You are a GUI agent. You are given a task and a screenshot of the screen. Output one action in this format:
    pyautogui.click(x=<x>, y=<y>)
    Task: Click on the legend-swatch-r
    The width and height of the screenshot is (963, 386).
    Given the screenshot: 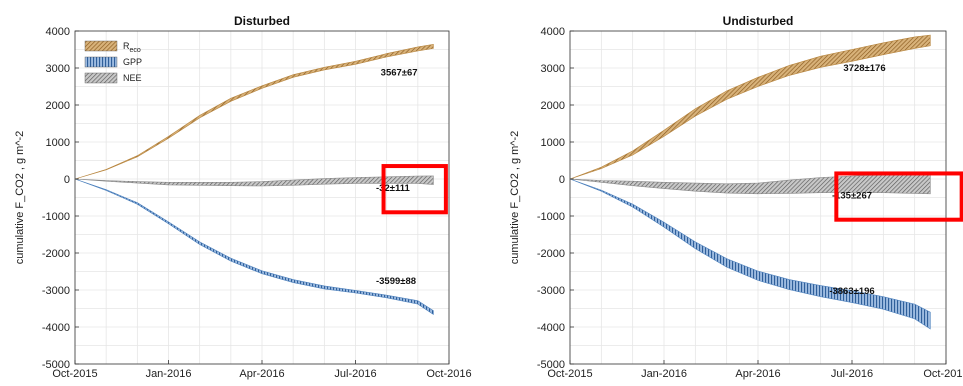 What is the action you would take?
    pyautogui.click(x=101, y=46)
    